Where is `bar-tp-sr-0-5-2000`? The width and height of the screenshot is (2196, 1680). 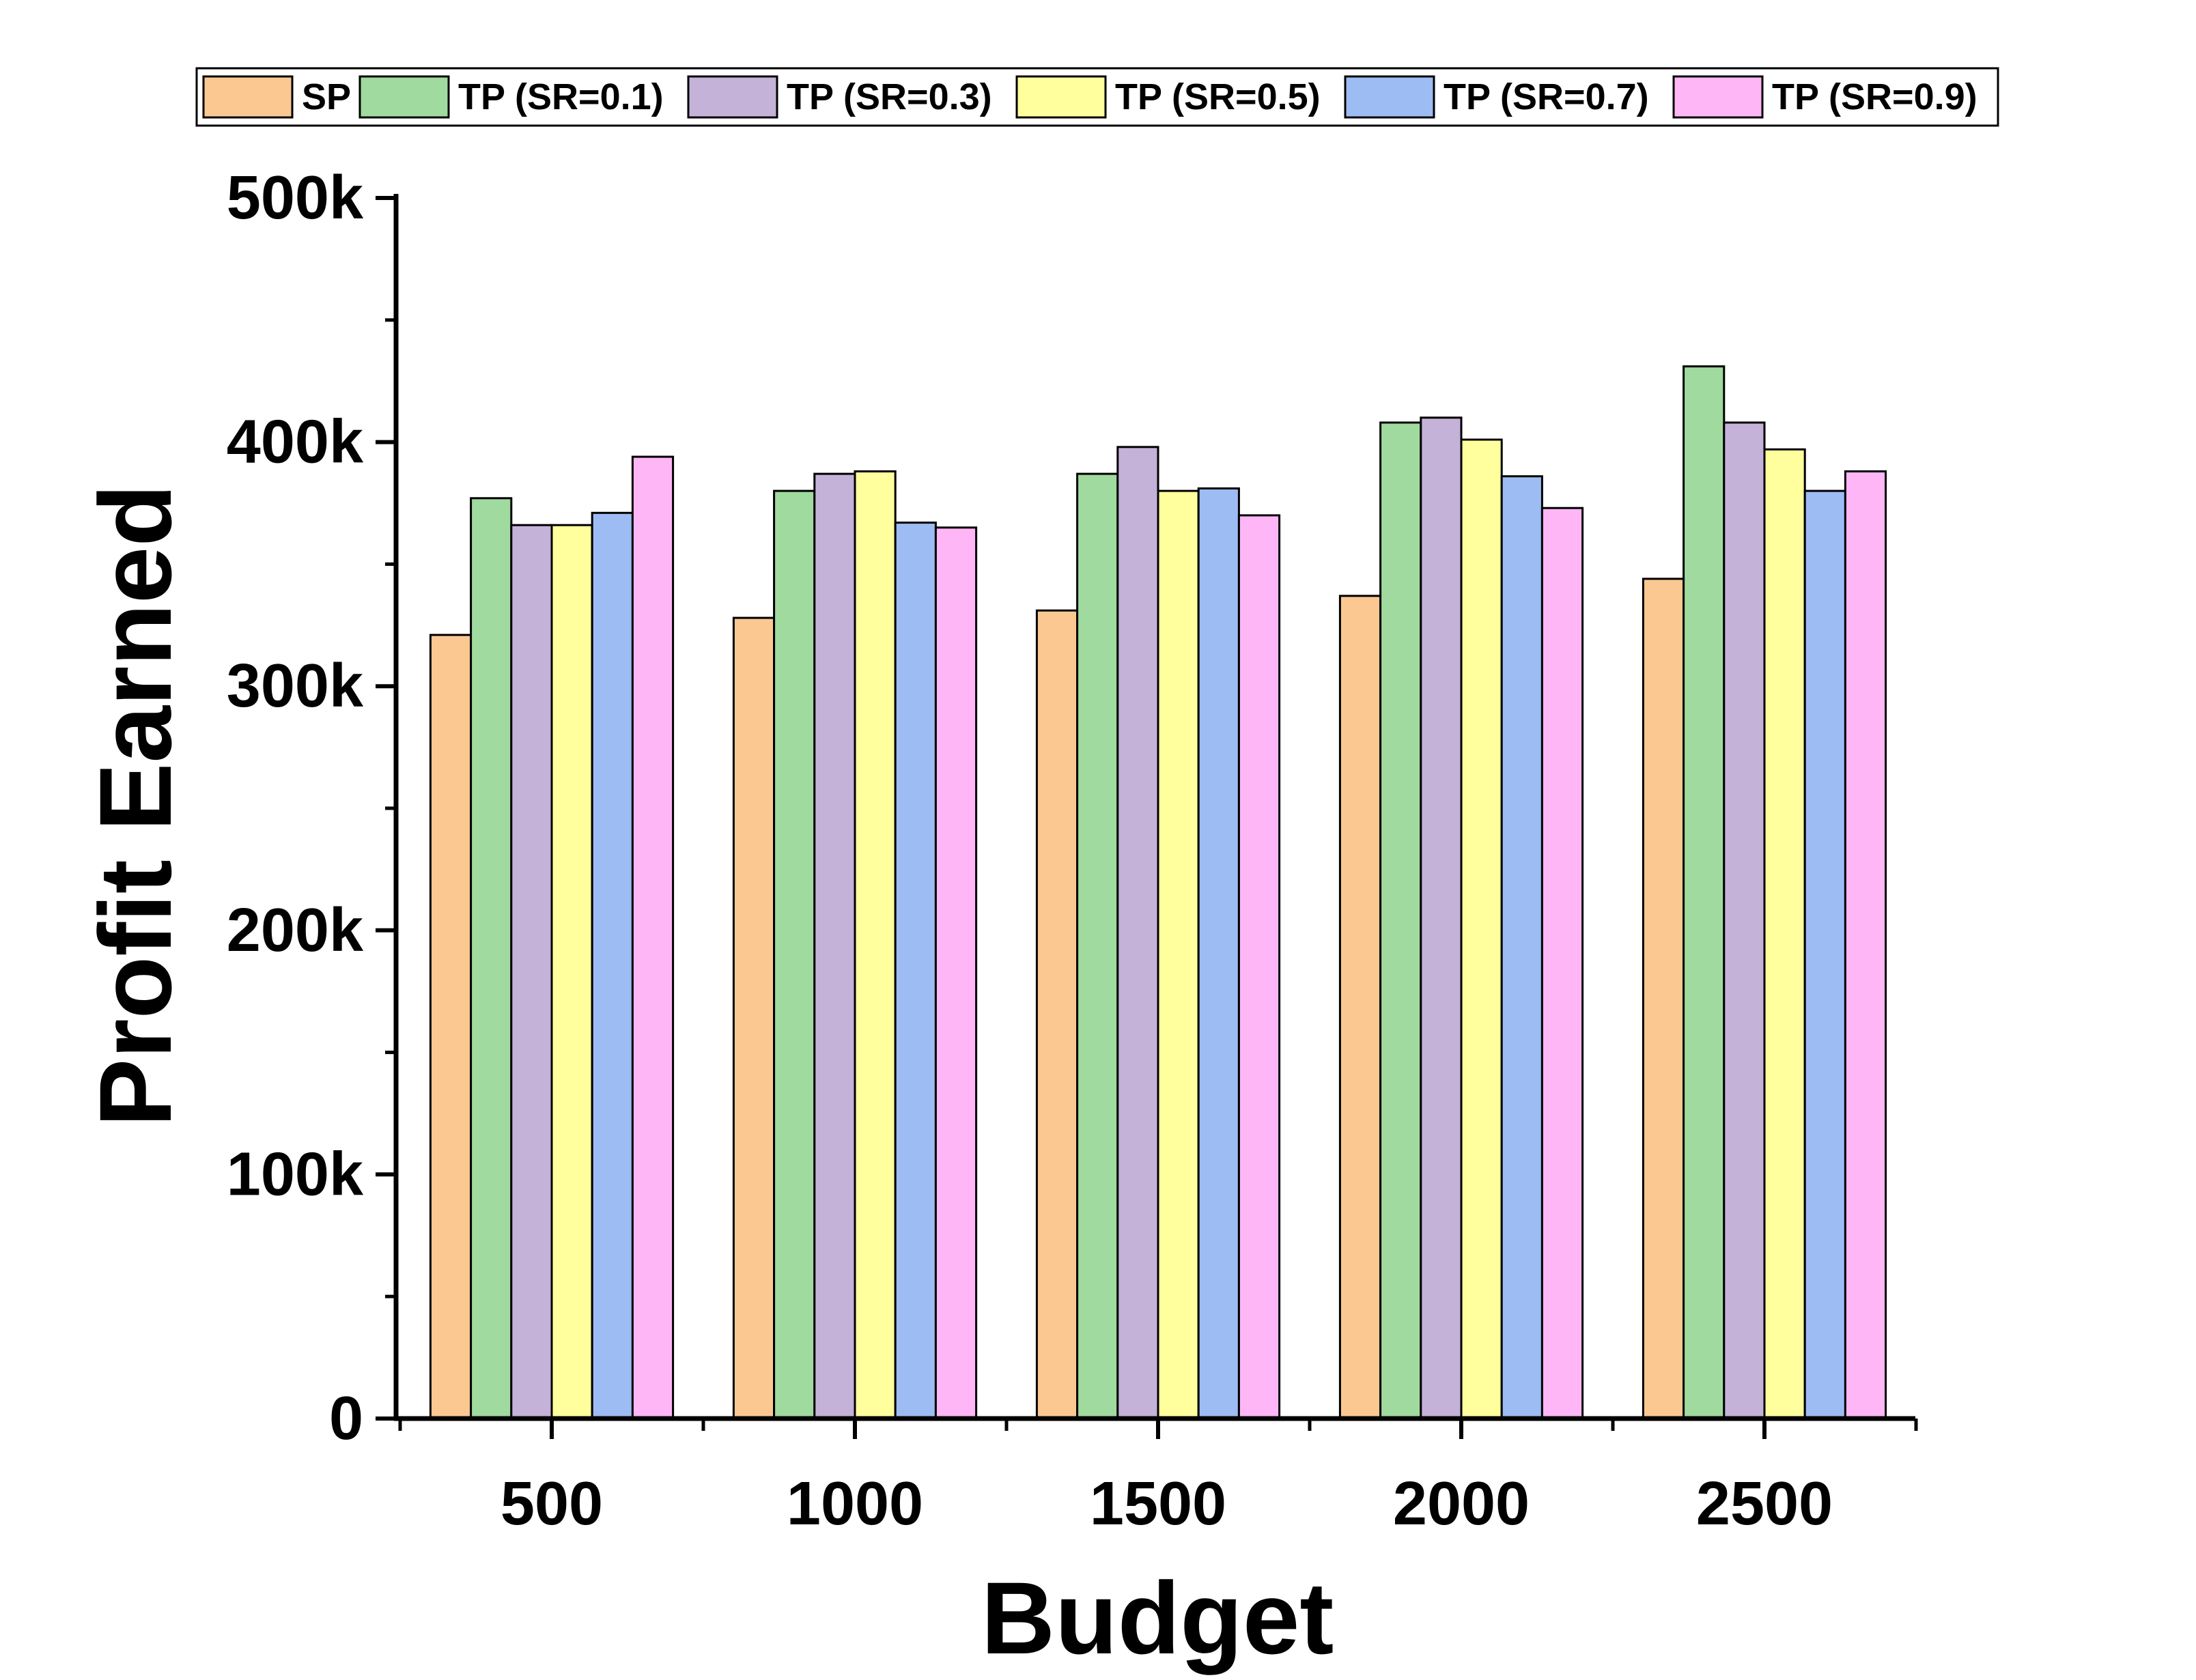 bar-tp-sr-0-5-2000 is located at coordinates (1482, 929).